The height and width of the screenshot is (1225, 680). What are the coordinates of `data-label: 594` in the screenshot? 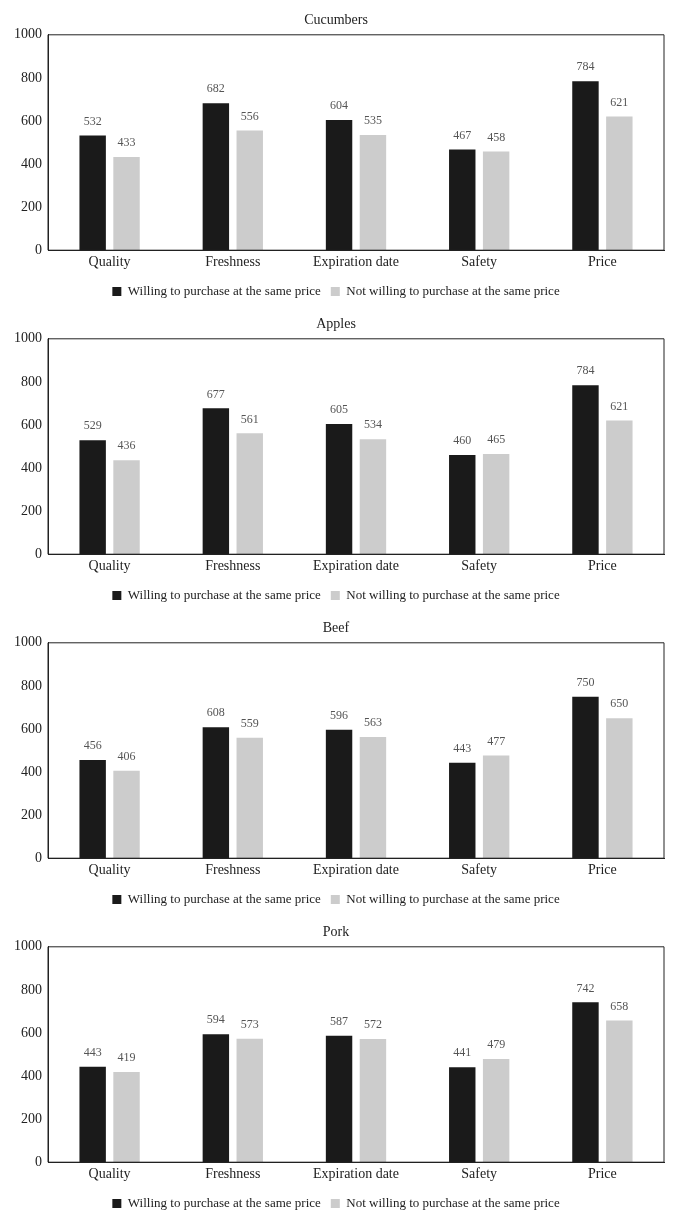 It's located at (215, 1019).